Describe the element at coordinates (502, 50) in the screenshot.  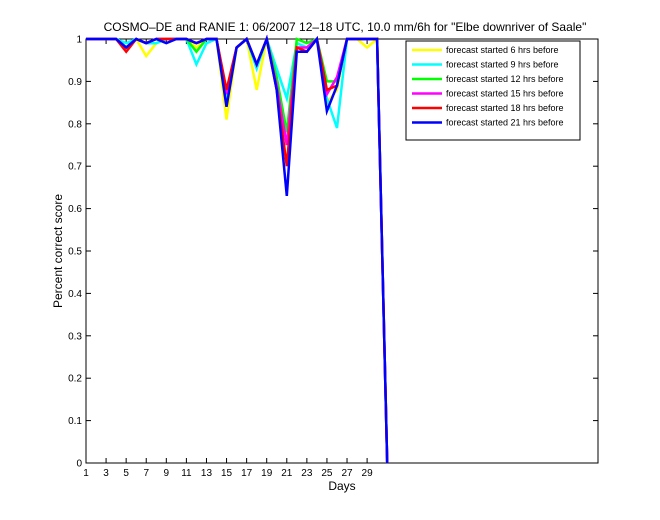
I see `legend-label: forecast started 6 hrs before` at that location.